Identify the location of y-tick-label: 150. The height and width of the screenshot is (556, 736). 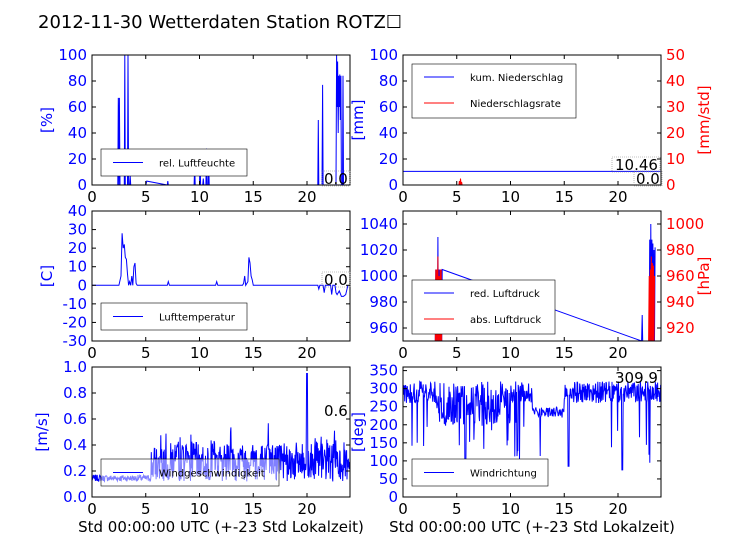
(383, 443).